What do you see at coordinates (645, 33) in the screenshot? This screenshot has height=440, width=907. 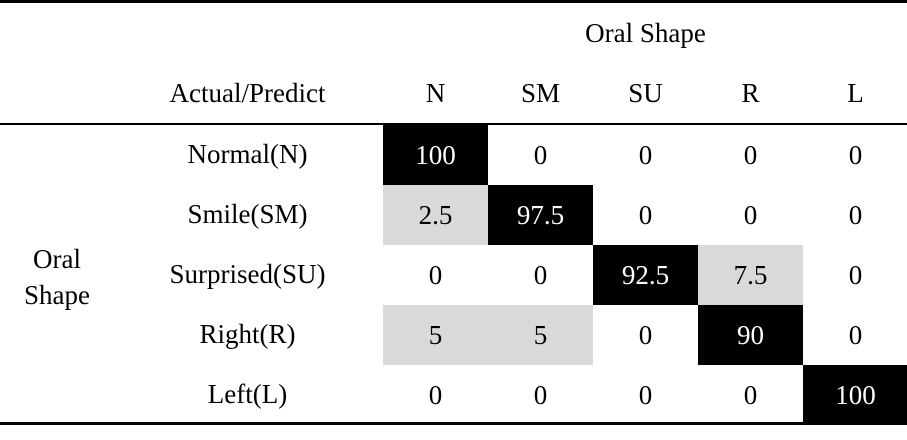 I see `column-group-title: Oral Shape` at bounding box center [645, 33].